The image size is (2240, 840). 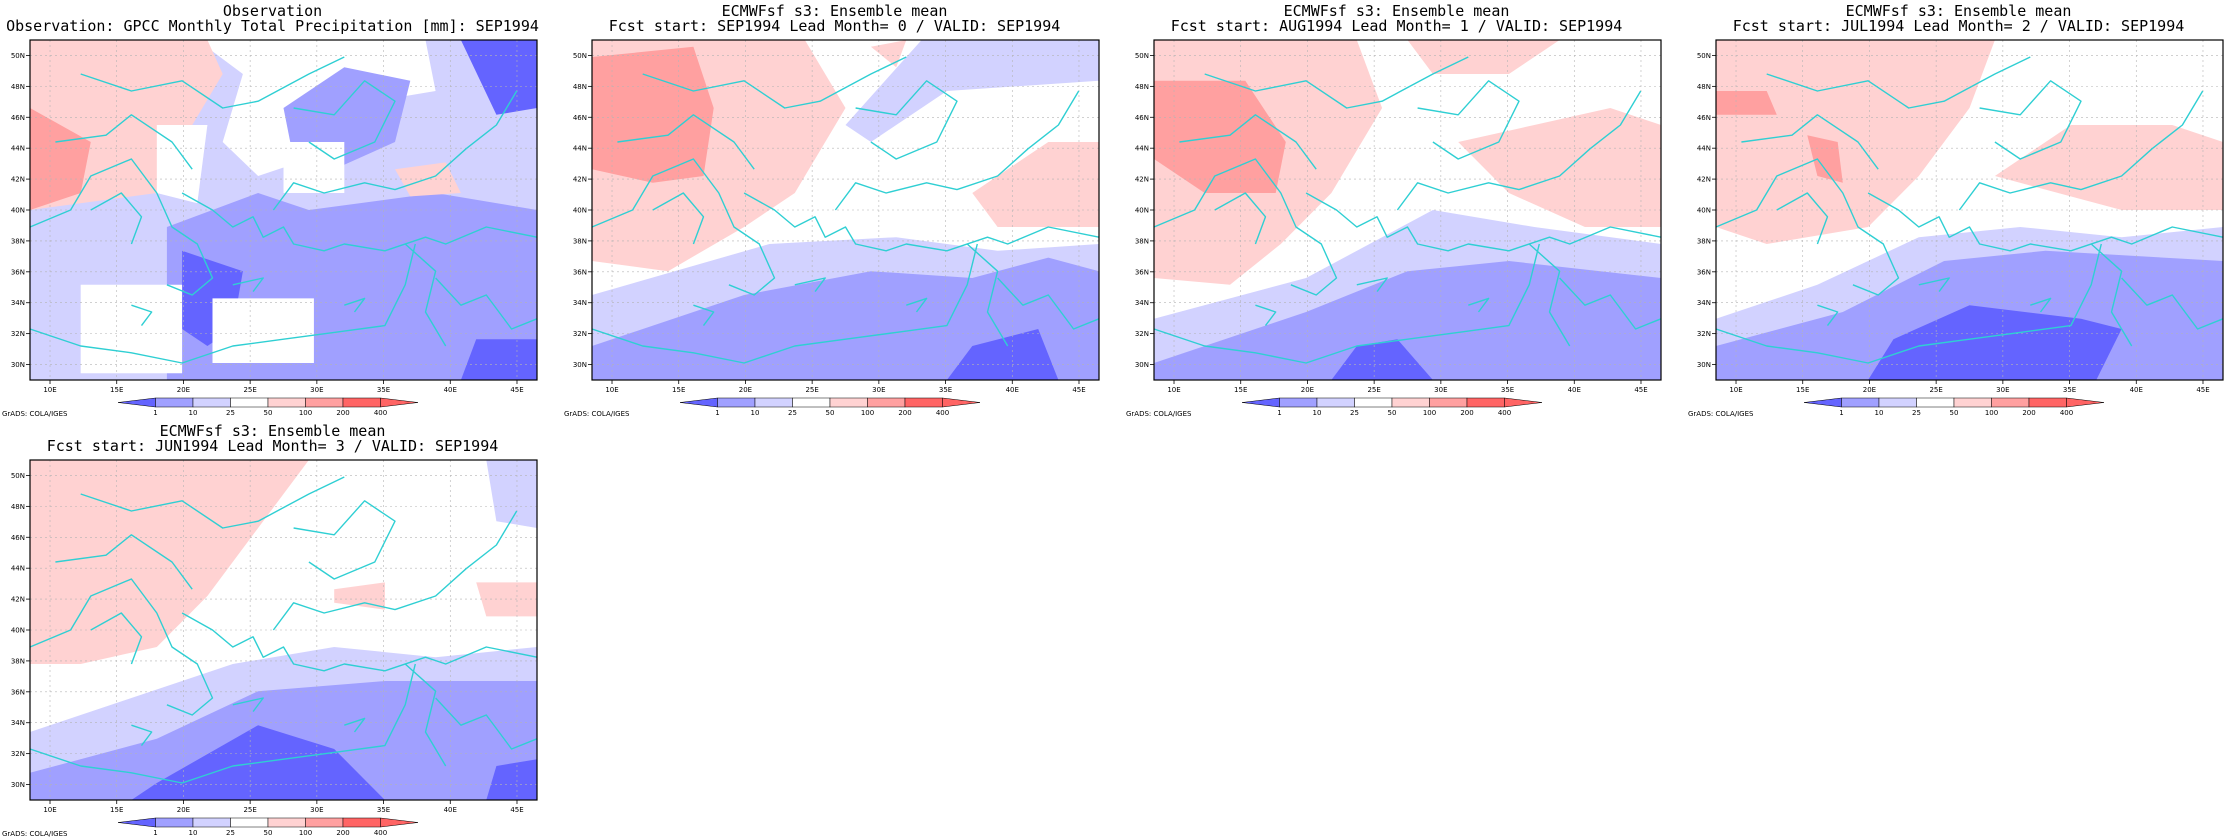 I want to click on lon-tick-label: 35E, so click(x=1507, y=390).